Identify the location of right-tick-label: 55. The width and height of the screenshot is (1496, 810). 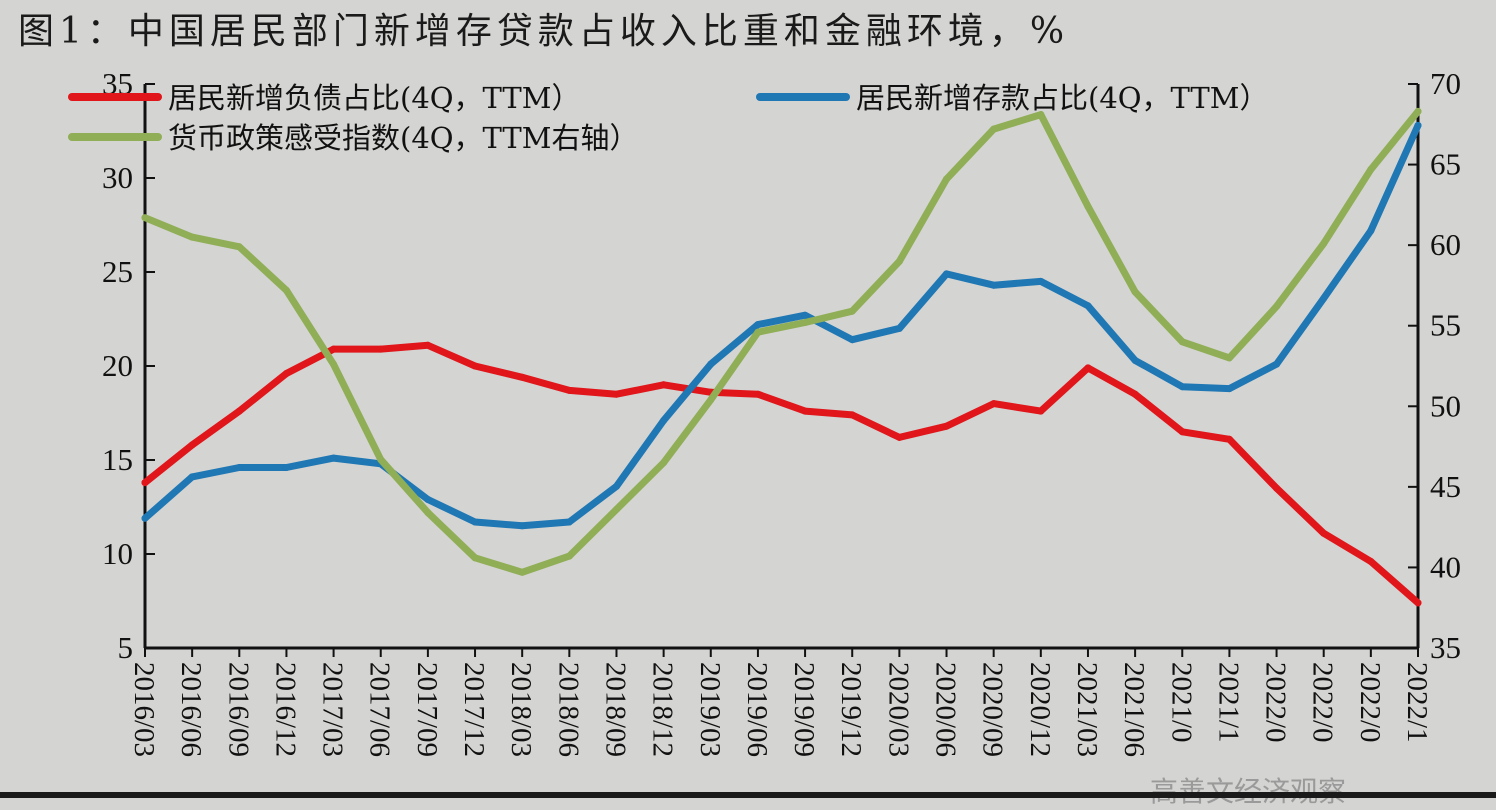
(1445, 325).